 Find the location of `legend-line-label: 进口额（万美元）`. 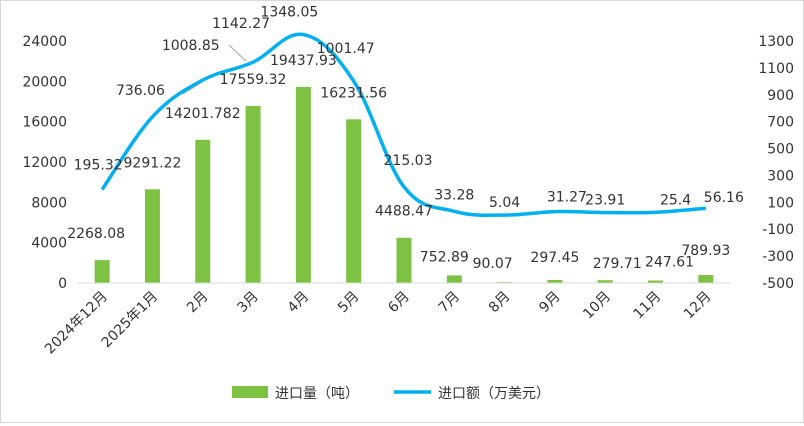

legend-line-label: 进口额（万美元） is located at coordinates (494, 394).